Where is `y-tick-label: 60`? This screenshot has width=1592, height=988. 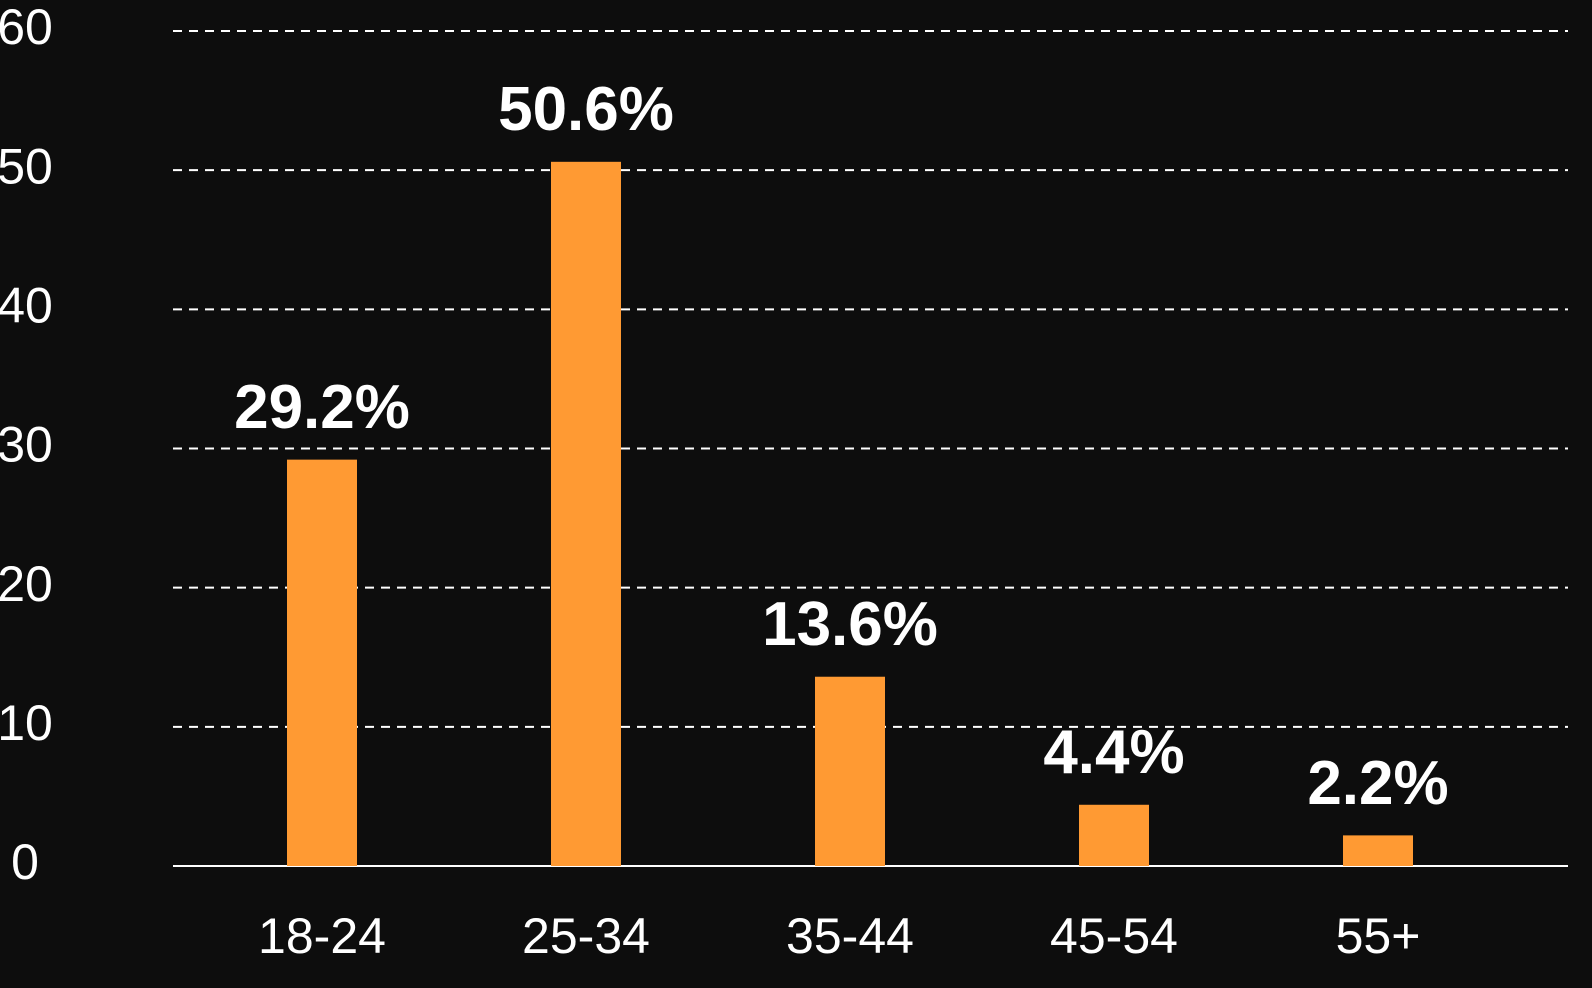 y-tick-label: 60 is located at coordinates (26, 27).